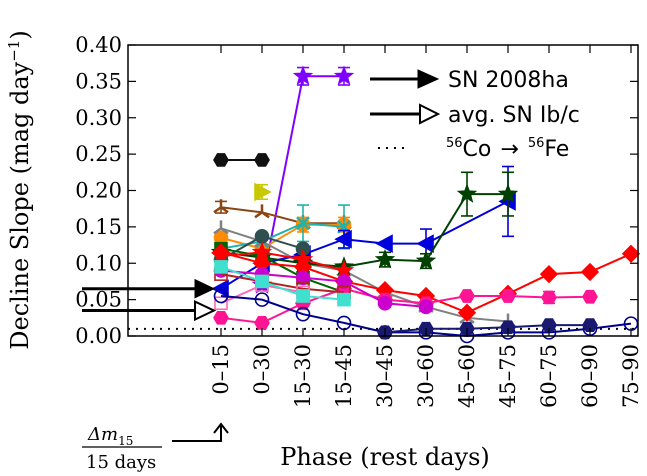 Image resolution: width=647 pixels, height=476 pixels. I want to click on x-tick-label: 60–90, so click(590, 376).